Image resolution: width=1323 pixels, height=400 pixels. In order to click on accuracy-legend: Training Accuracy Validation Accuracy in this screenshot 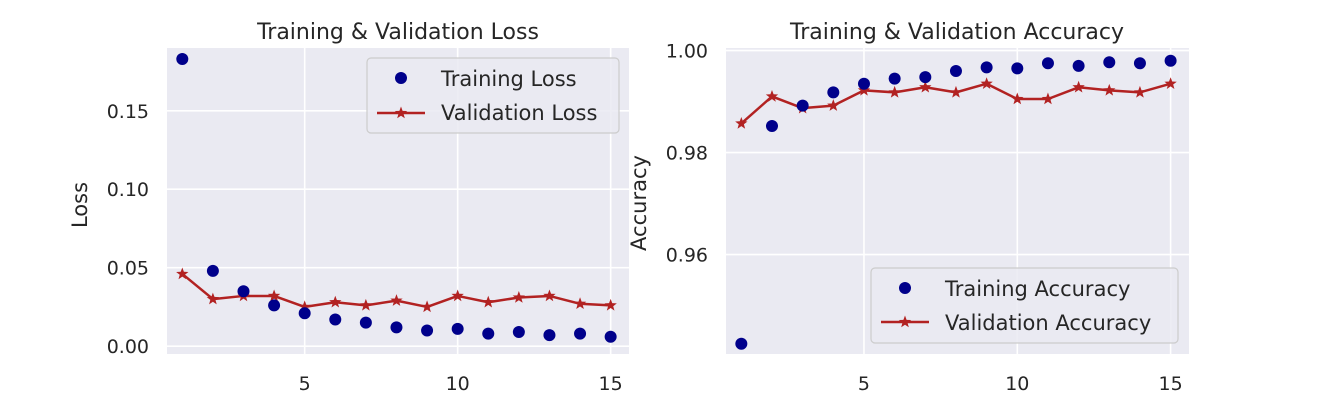, I will do `click(1024, 305)`.